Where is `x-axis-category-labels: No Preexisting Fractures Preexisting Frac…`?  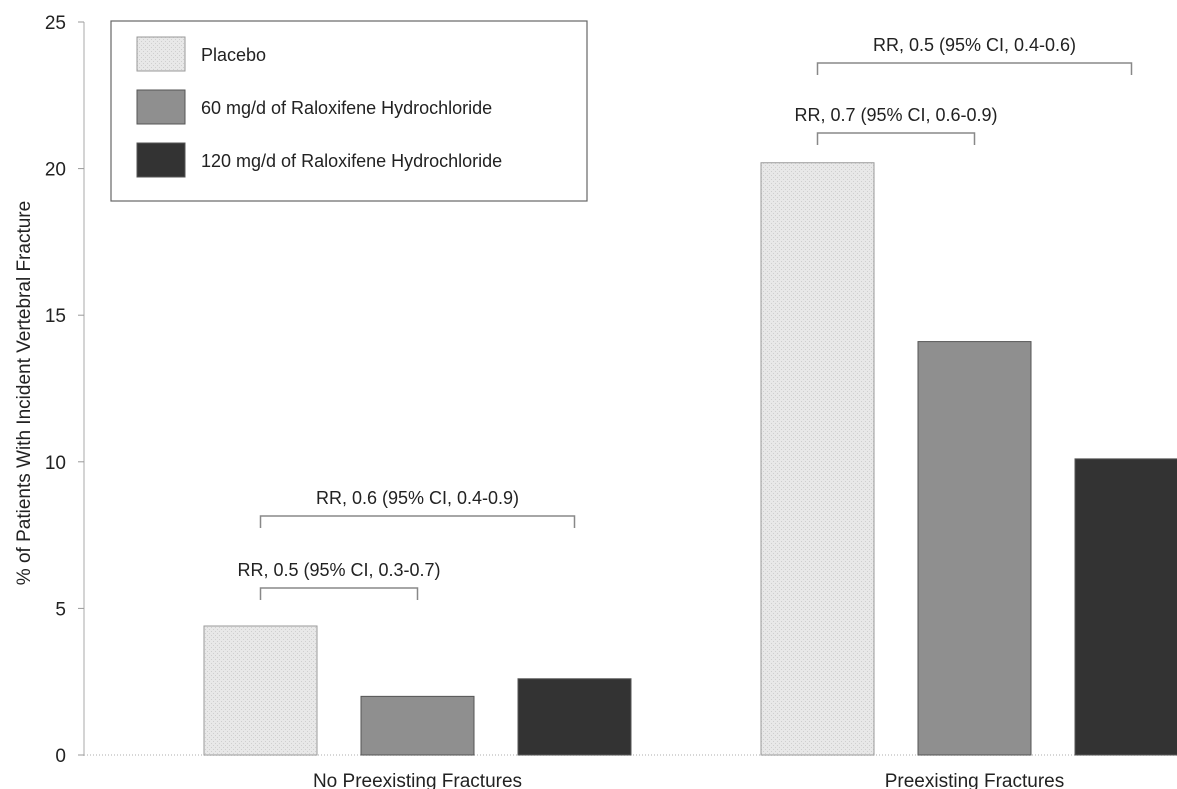 x-axis-category-labels: No Preexisting Fractures Preexisting Frac… is located at coordinates (688, 780).